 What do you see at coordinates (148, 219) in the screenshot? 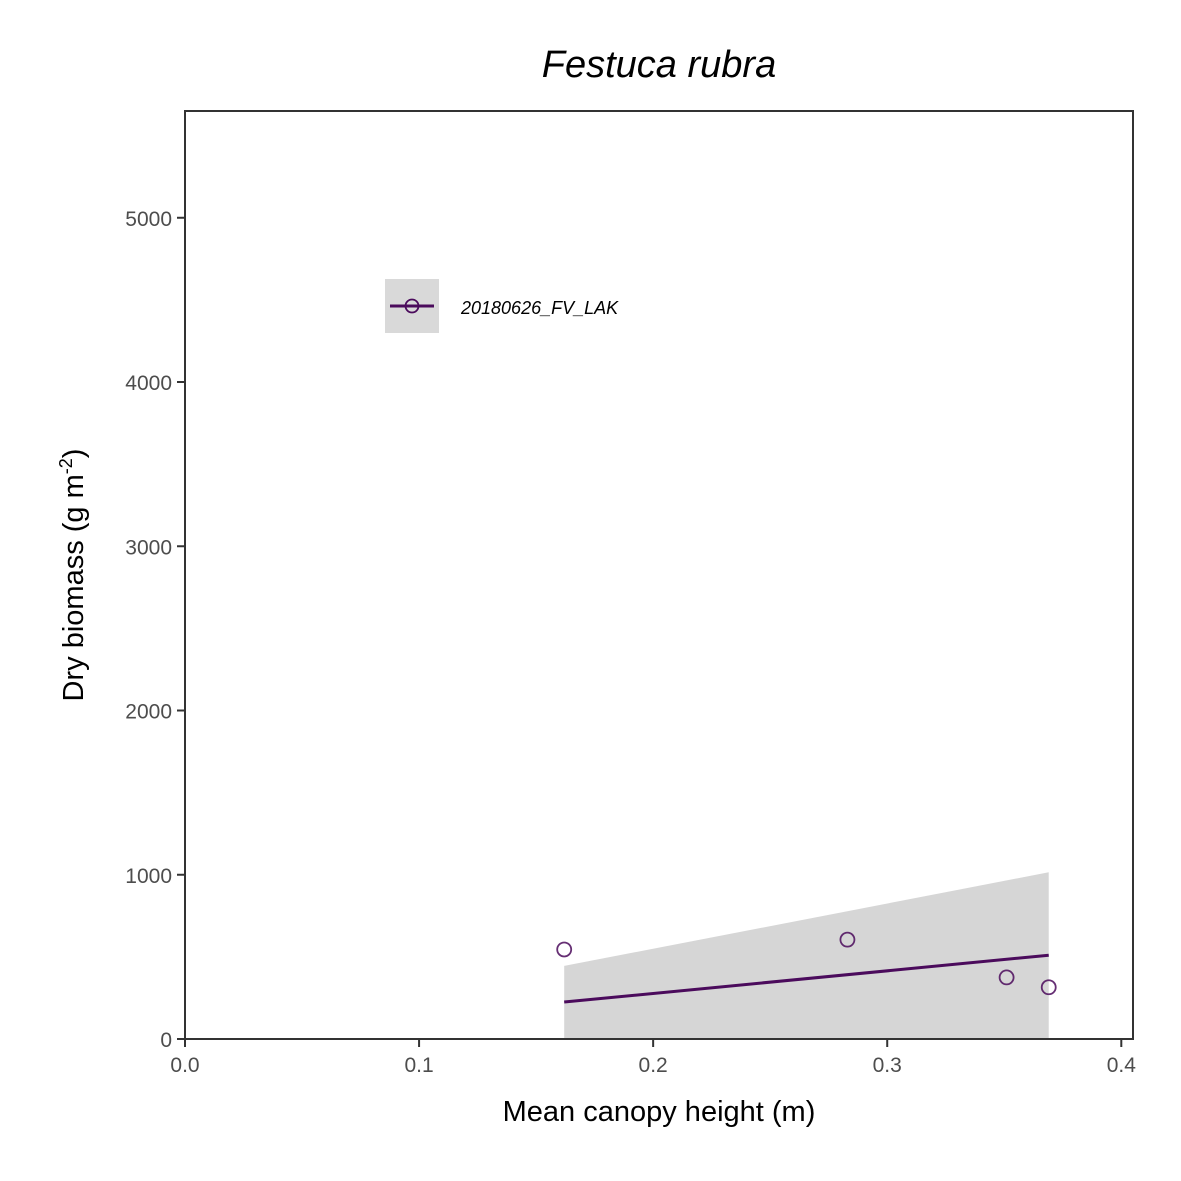
I see `y-tick-label: 5000` at bounding box center [148, 219].